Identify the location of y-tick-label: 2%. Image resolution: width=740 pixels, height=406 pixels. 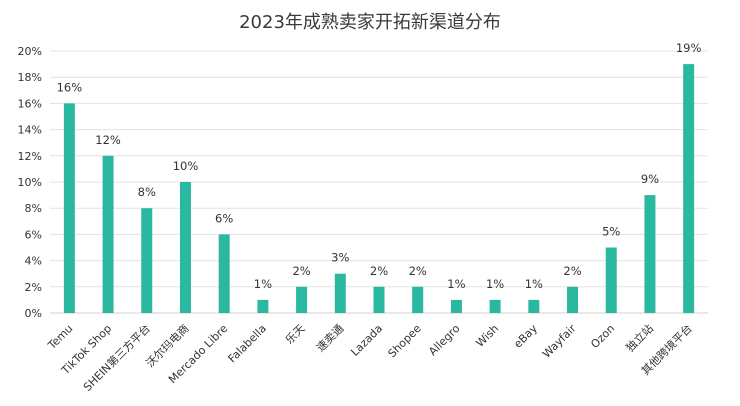
(33, 287).